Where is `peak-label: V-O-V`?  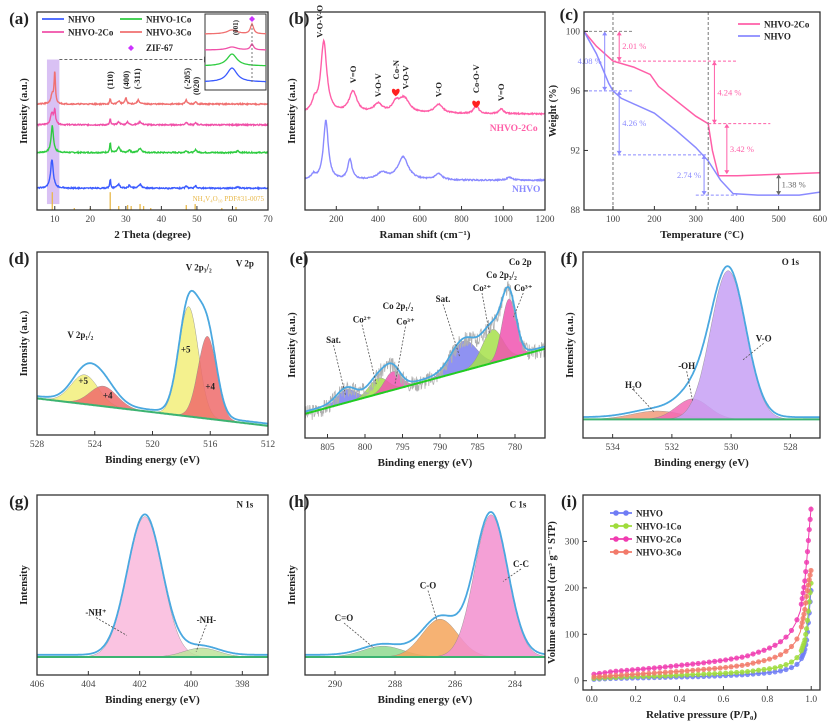
peak-label: V-O-V is located at coordinates (406, 76).